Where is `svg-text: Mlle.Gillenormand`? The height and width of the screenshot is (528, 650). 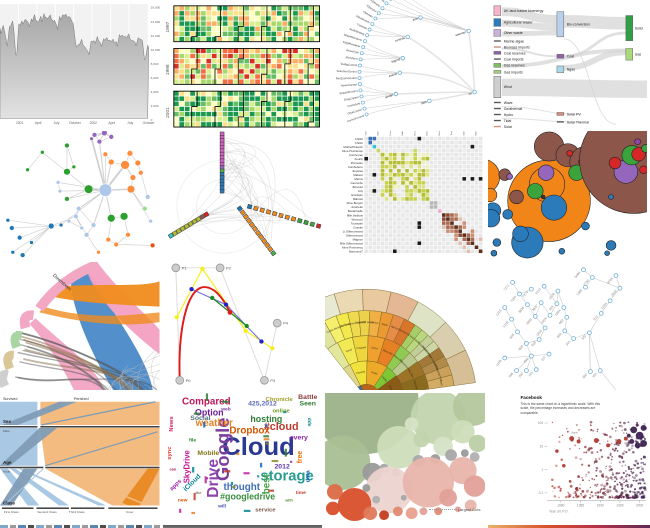 svg-text: Mlle.Gillenormand is located at coordinates (351, 243).